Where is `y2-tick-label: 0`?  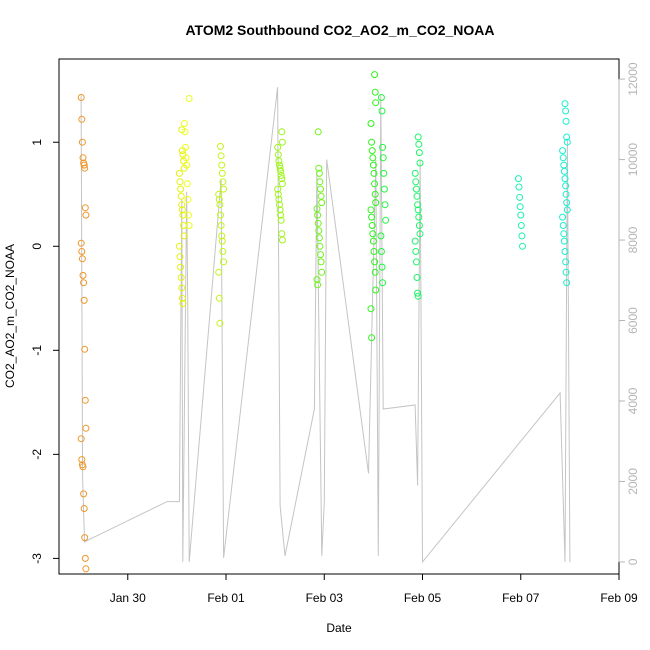
y2-tick-label: 0 is located at coordinates (633, 561).